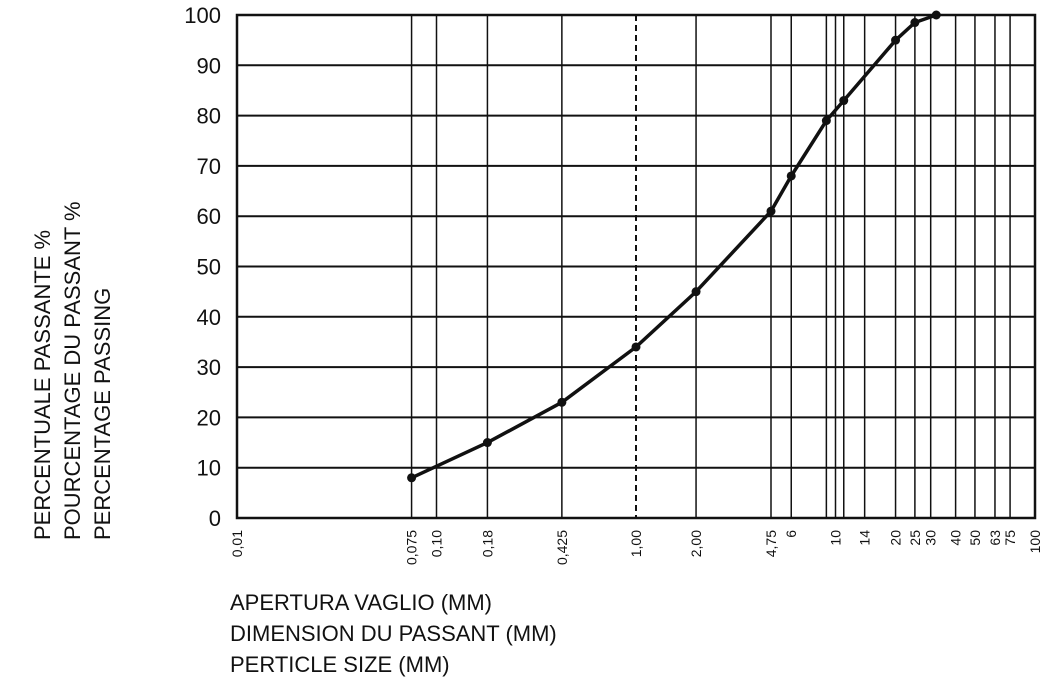  What do you see at coordinates (340, 664) in the screenshot?
I see `x-axis-label-english: PERTICLE SIZE (MM)` at bounding box center [340, 664].